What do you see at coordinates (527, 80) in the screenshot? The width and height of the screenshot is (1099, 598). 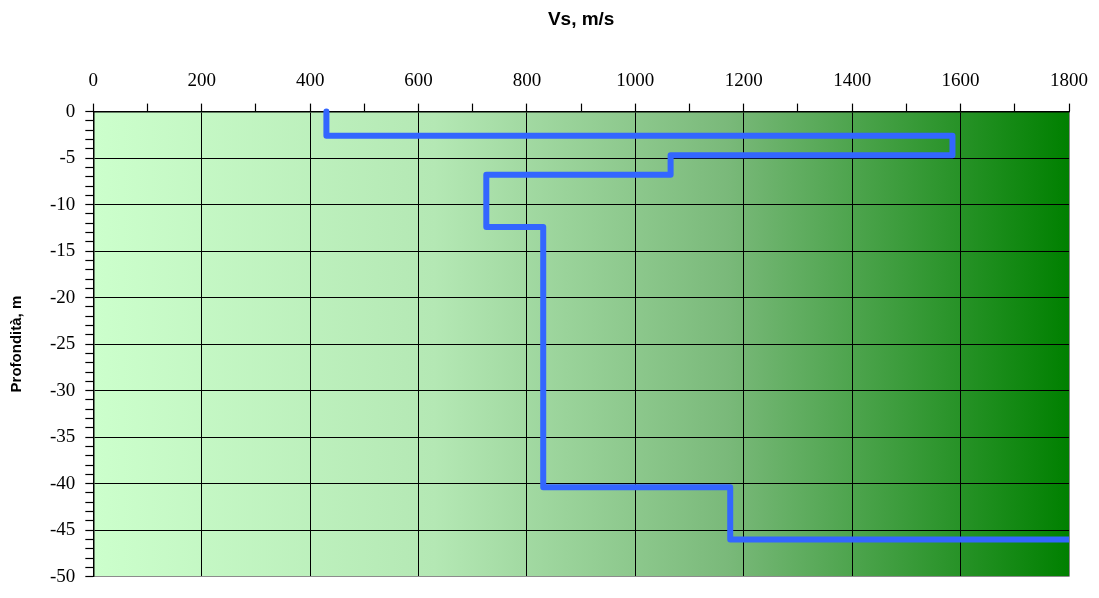 I see `x-tick-label: 800` at bounding box center [527, 80].